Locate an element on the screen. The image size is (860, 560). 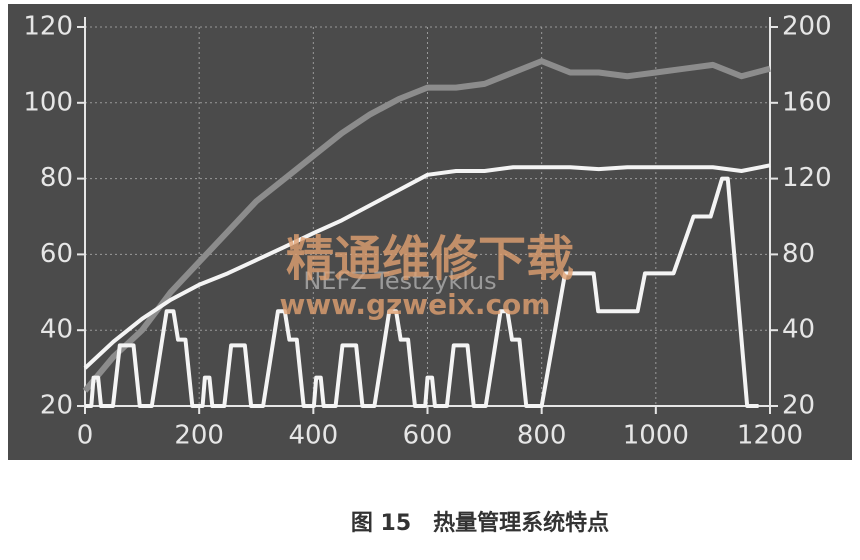
y2-tick-label: 120 is located at coordinates (807, 178).